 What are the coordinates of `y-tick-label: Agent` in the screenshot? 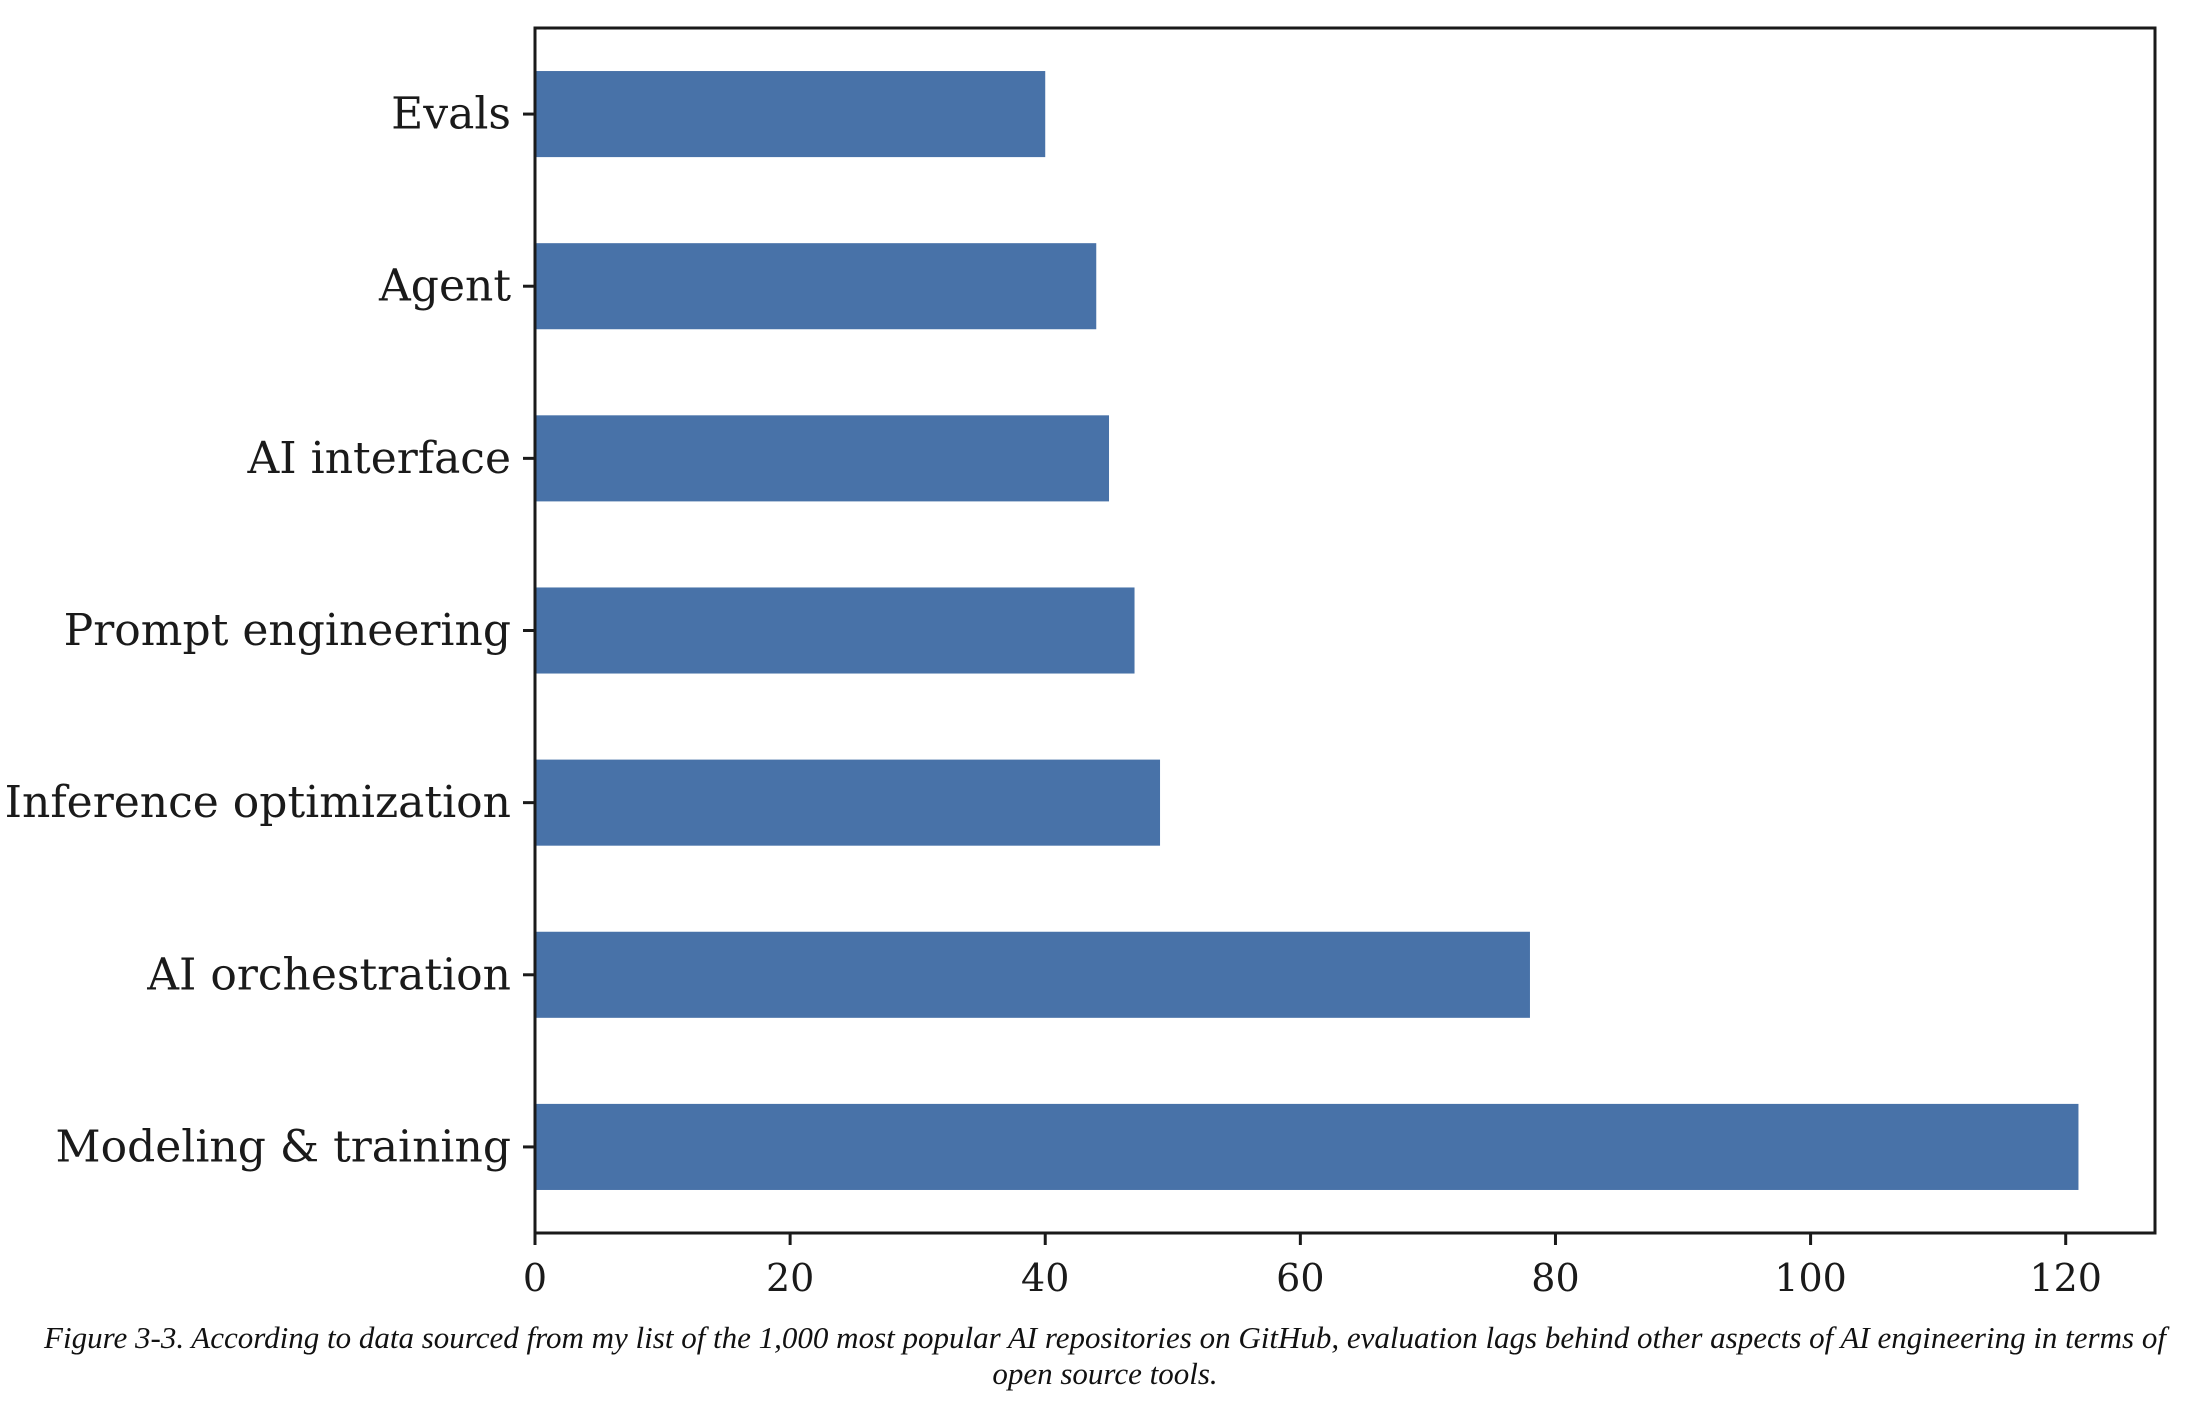 It's located at (444, 286).